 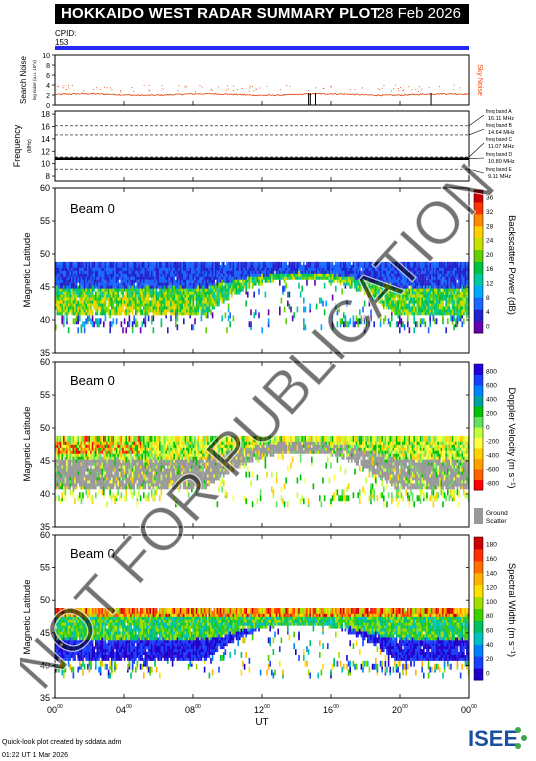 I want to click on noise-ytick-label: 10, so click(x=46, y=56).